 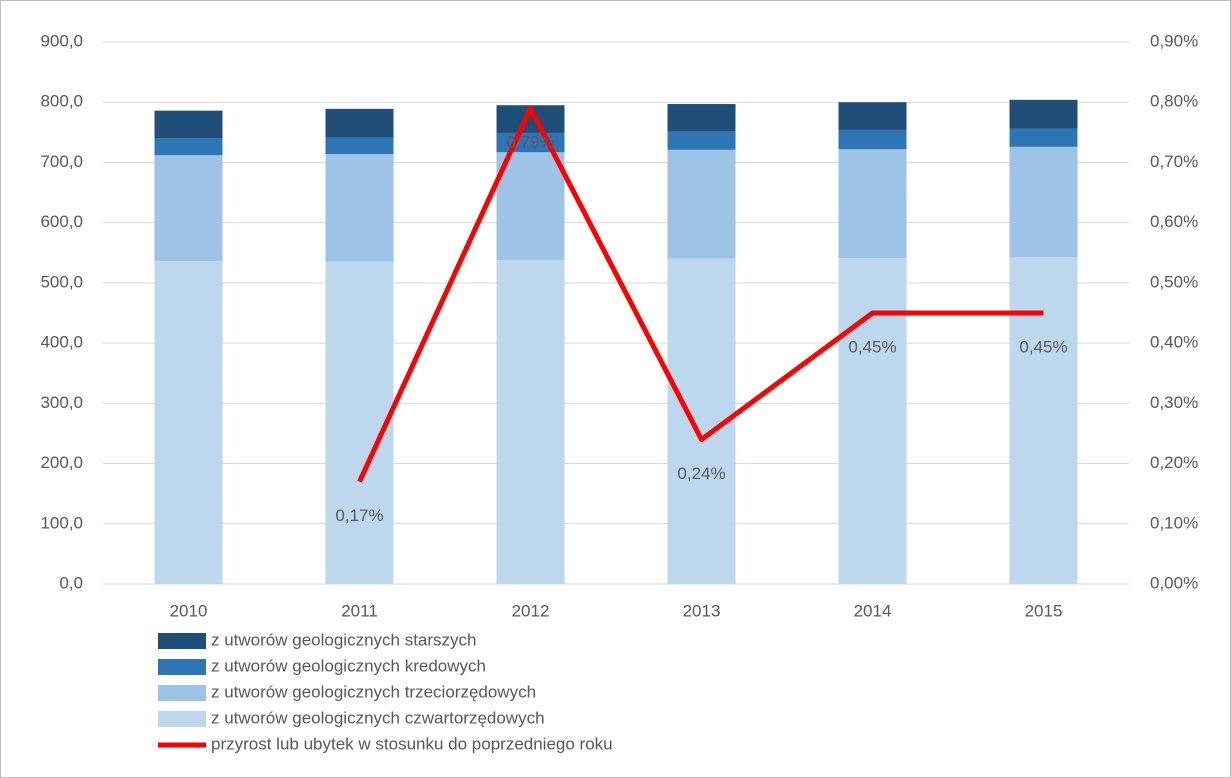 What do you see at coordinates (530, 142) in the screenshot?
I see `data-label: 0,79%` at bounding box center [530, 142].